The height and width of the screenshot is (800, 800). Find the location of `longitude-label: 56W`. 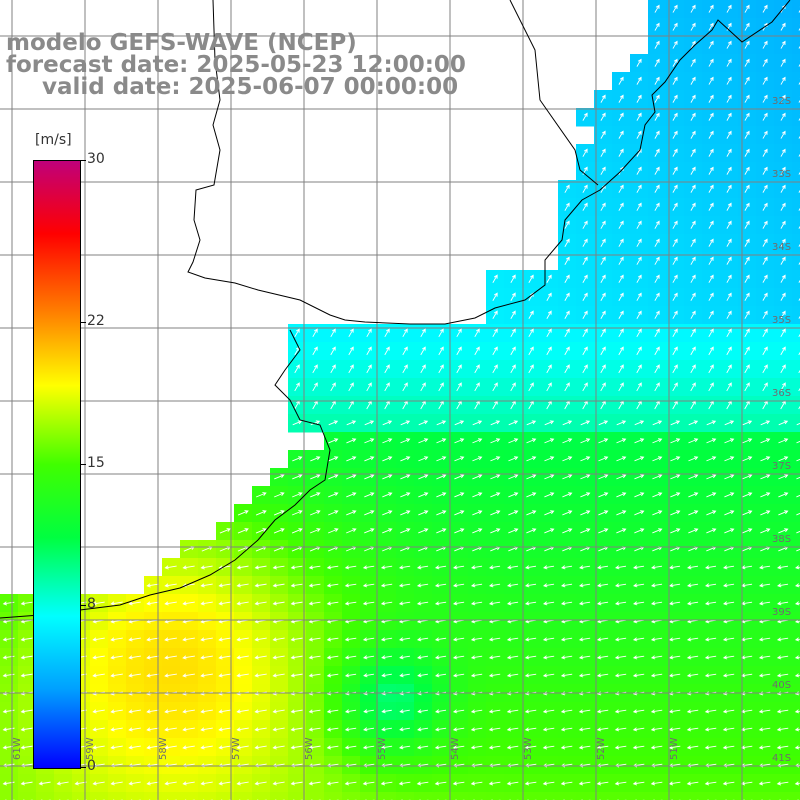

longitude-label: 56W is located at coordinates (309, 748).